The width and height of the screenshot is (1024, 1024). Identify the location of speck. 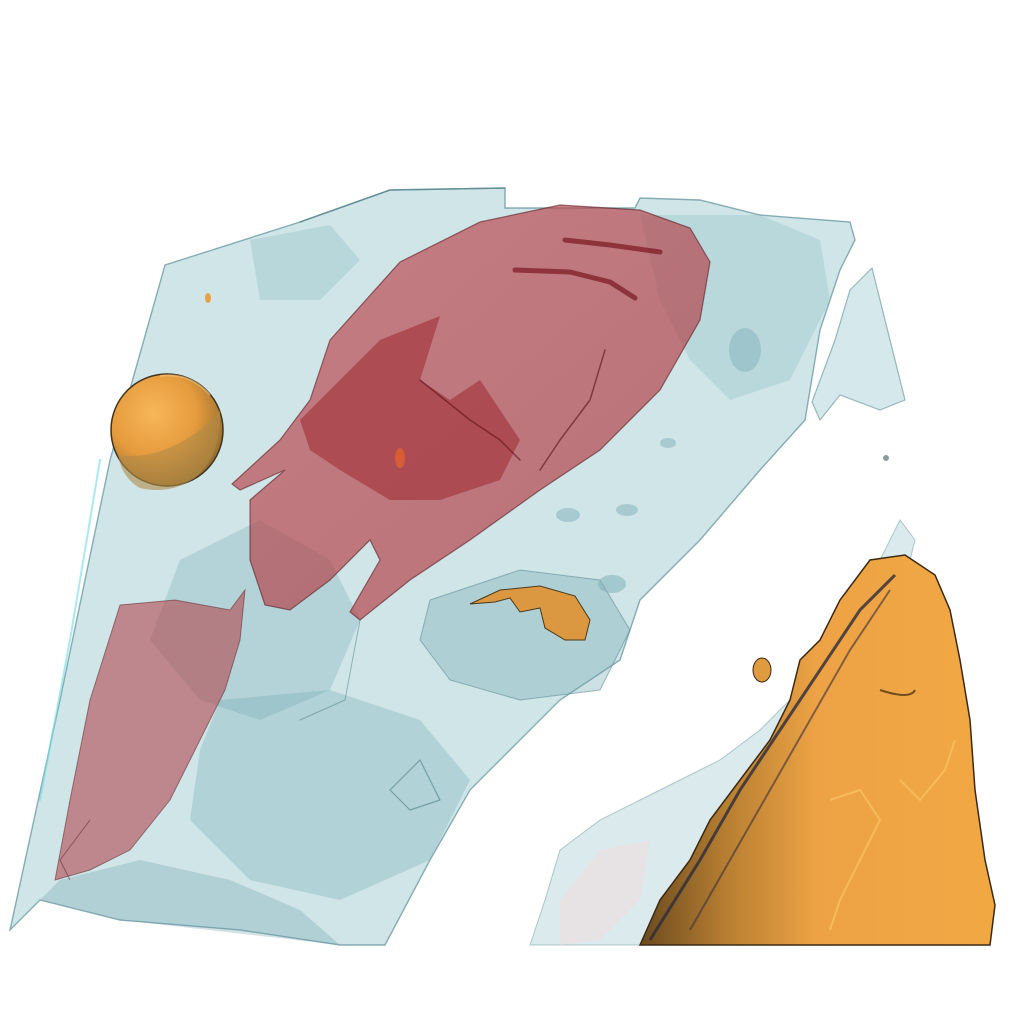
(886, 458).